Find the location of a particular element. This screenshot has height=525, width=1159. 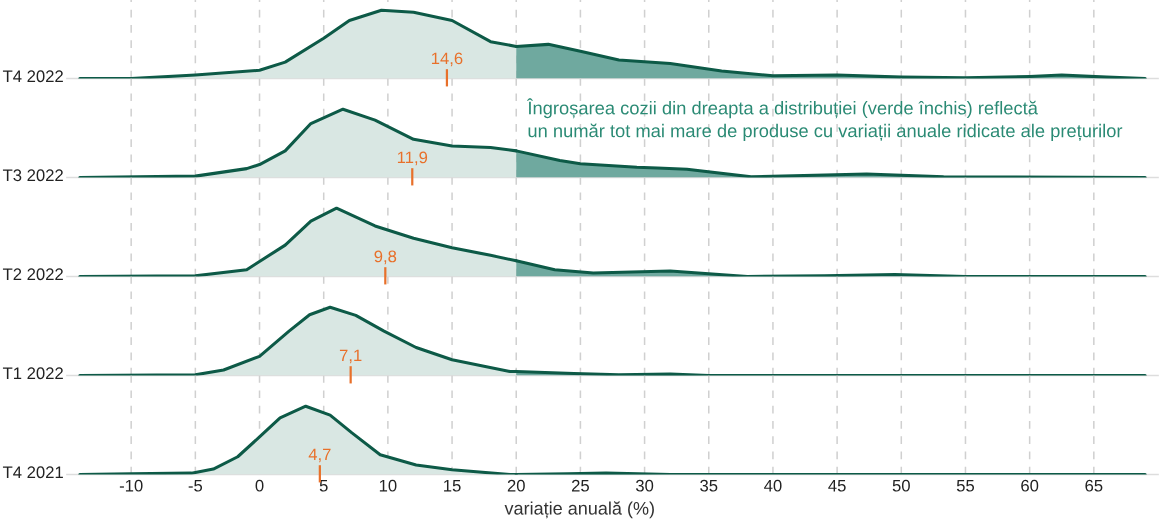

annotation: 7,1 is located at coordinates (350, 356).